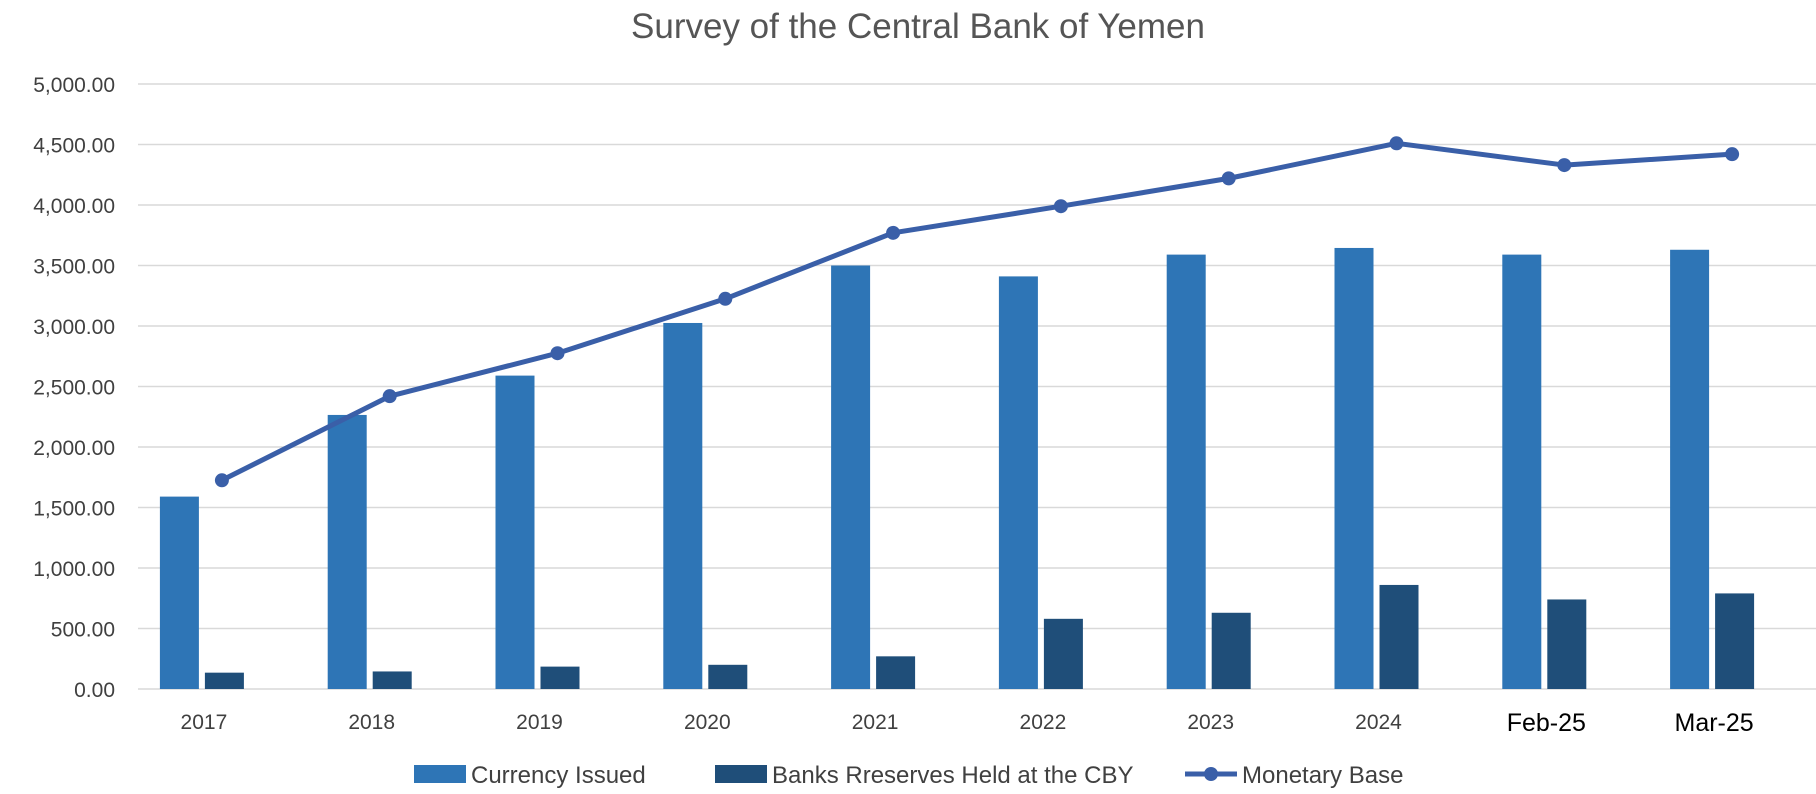 Image resolution: width=1816 pixels, height=794 pixels. What do you see at coordinates (1231, 650) in the screenshot?
I see `bar-banks-rreserves-held-at-the-cby-2023` at bounding box center [1231, 650].